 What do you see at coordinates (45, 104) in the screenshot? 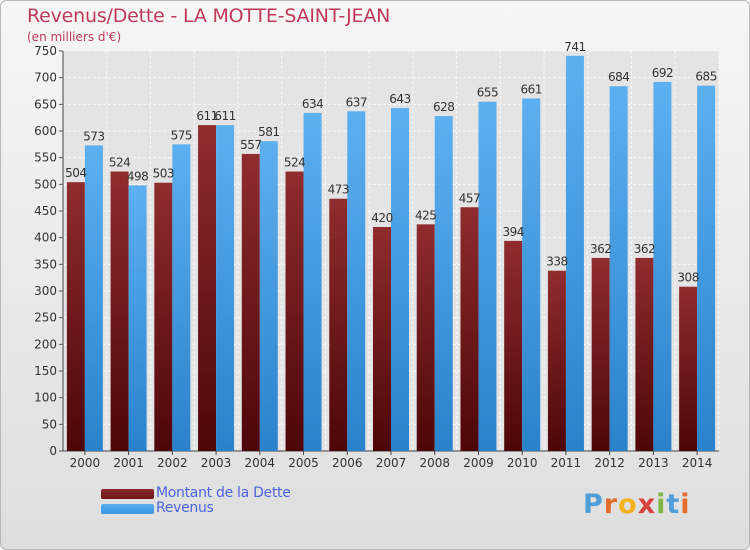
I see `y-tick-label: 650` at bounding box center [45, 104].